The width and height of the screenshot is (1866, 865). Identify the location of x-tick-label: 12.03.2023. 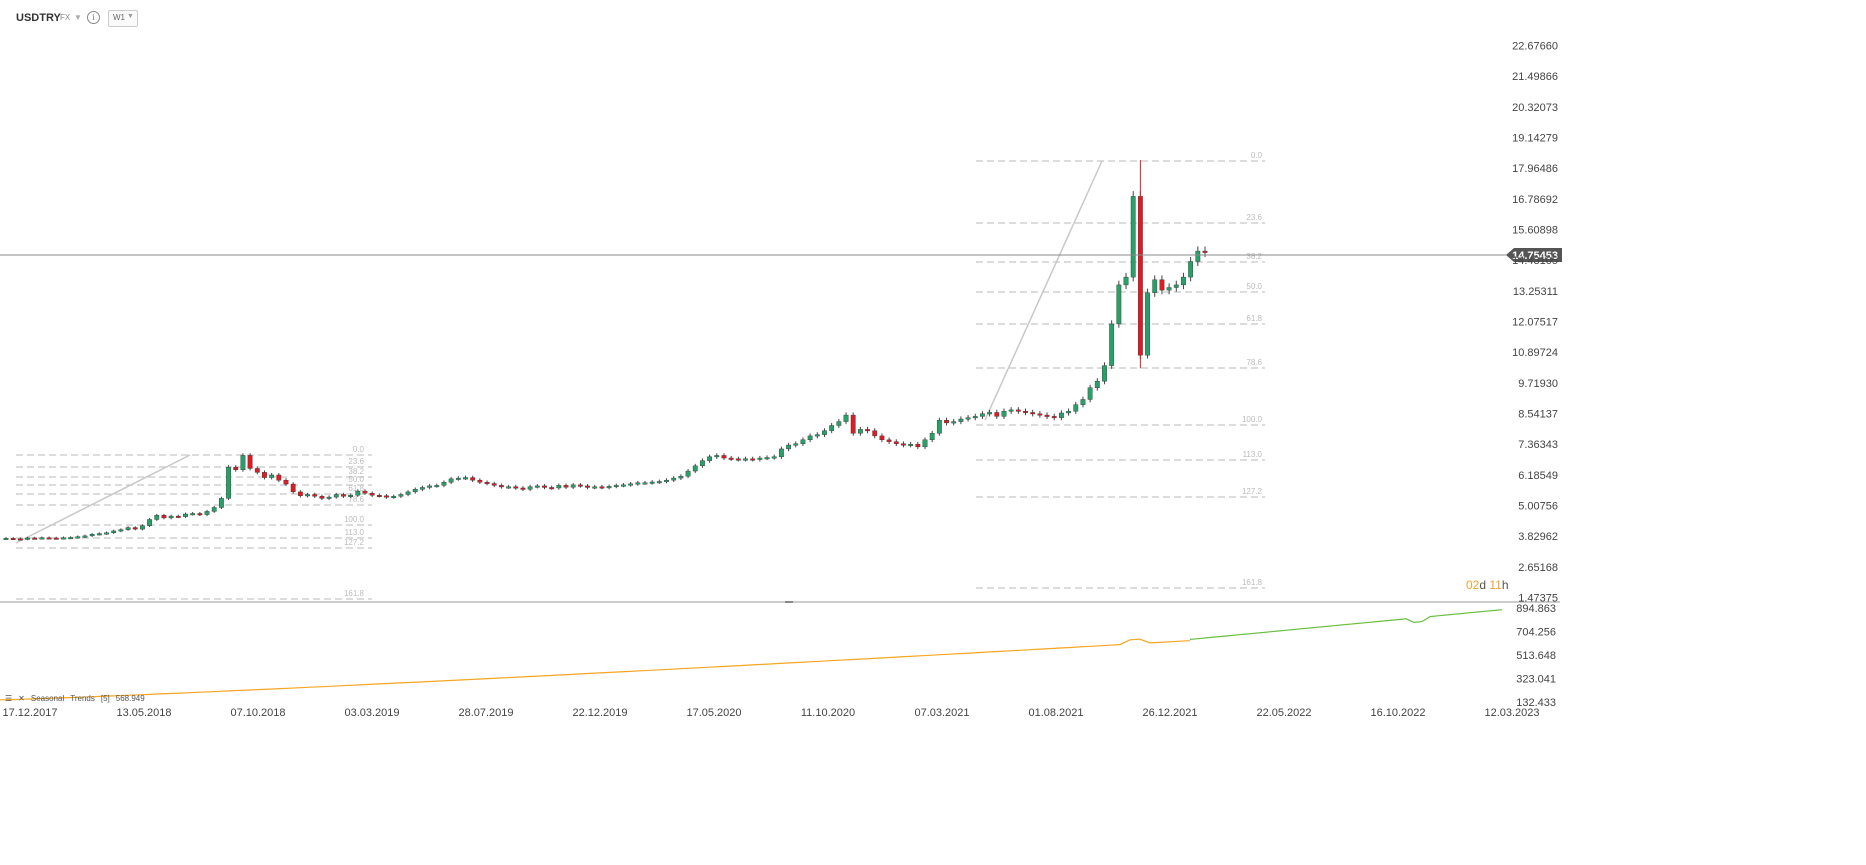
(1511, 713).